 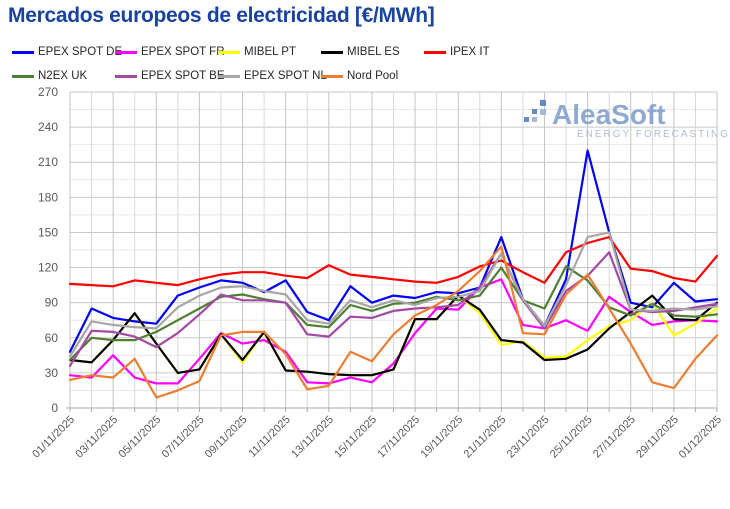 What do you see at coordinates (441, 437) in the screenshot?
I see `x-axis-label: 19/11/2025` at bounding box center [441, 437].